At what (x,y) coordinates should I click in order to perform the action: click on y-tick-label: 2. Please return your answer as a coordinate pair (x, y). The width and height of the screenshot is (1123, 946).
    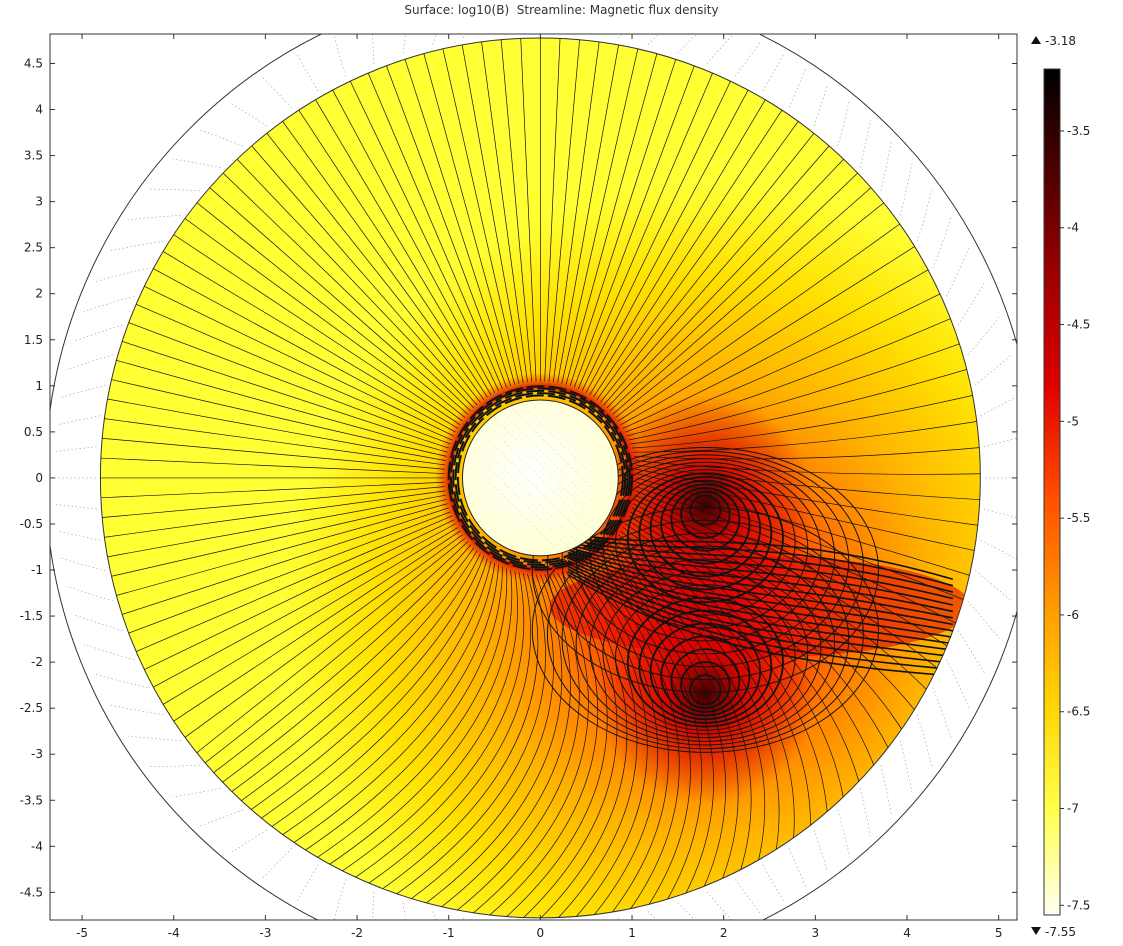
    Looking at the image, I should click on (39, 294).